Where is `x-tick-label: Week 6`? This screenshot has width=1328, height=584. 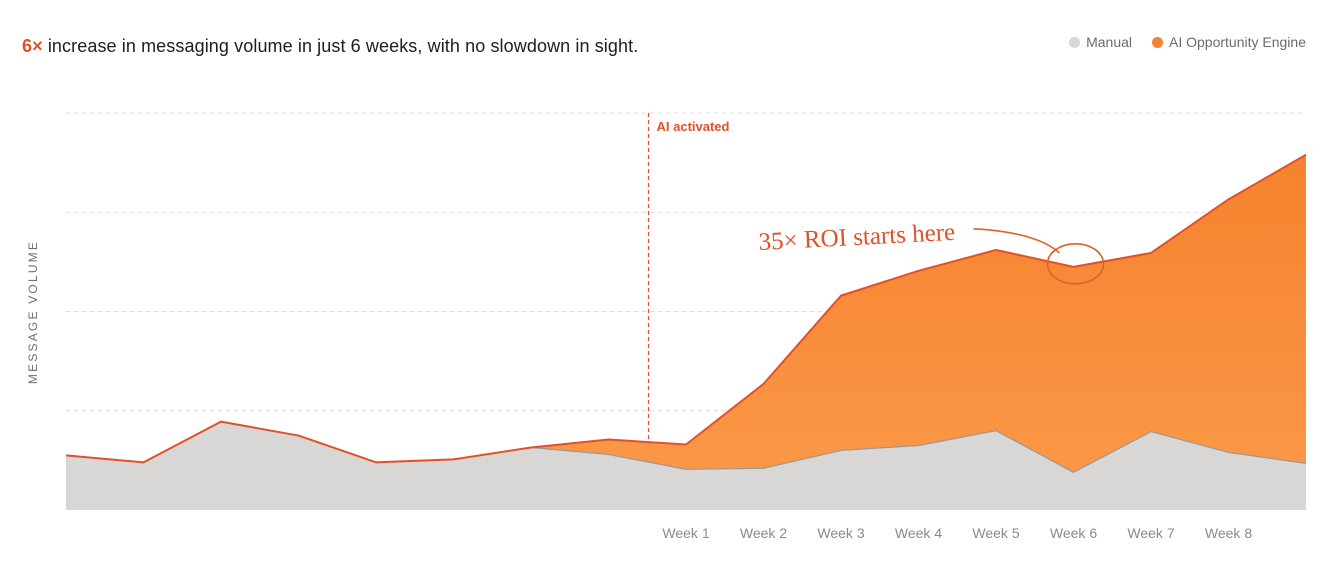
x-tick-label: Week 6 is located at coordinates (1073, 533).